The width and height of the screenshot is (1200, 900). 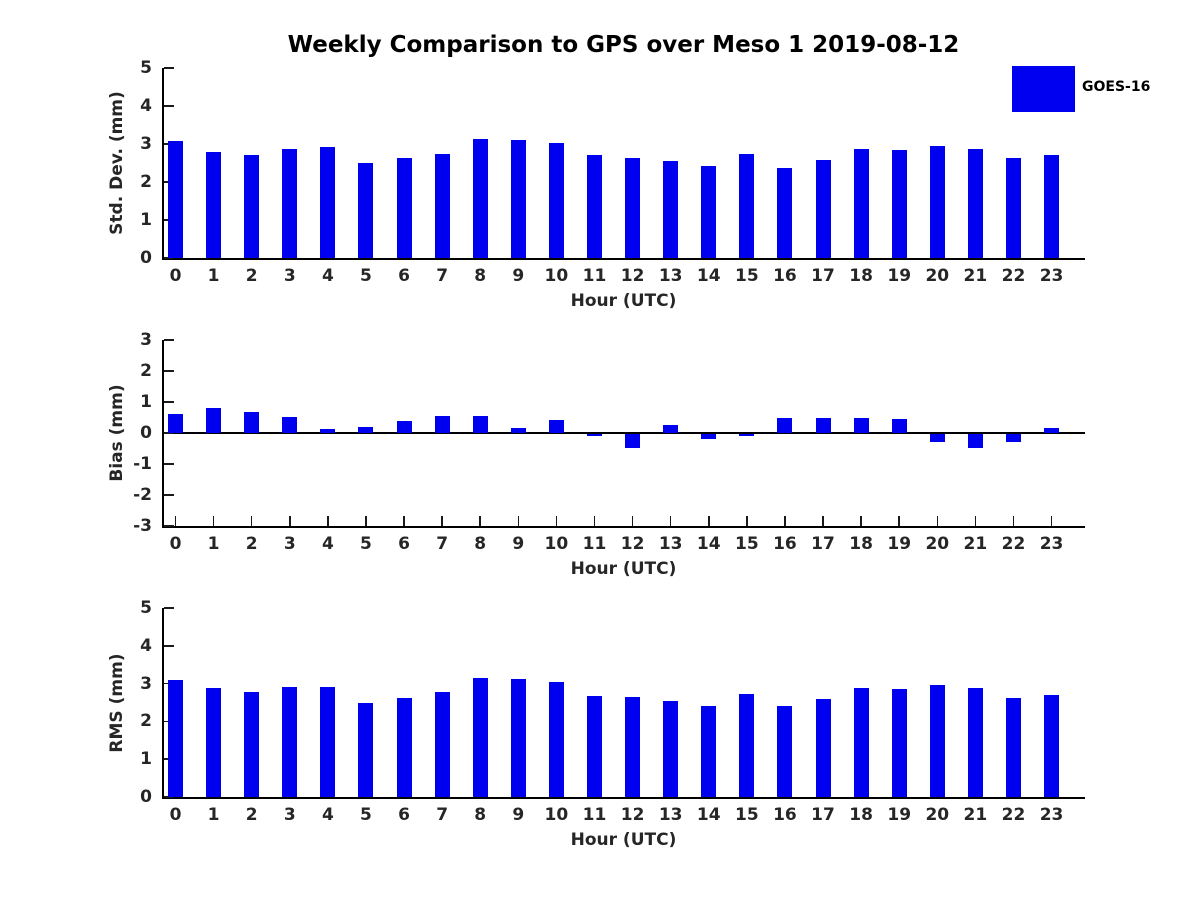 I want to click on x-tick-label: 18, so click(x=861, y=544).